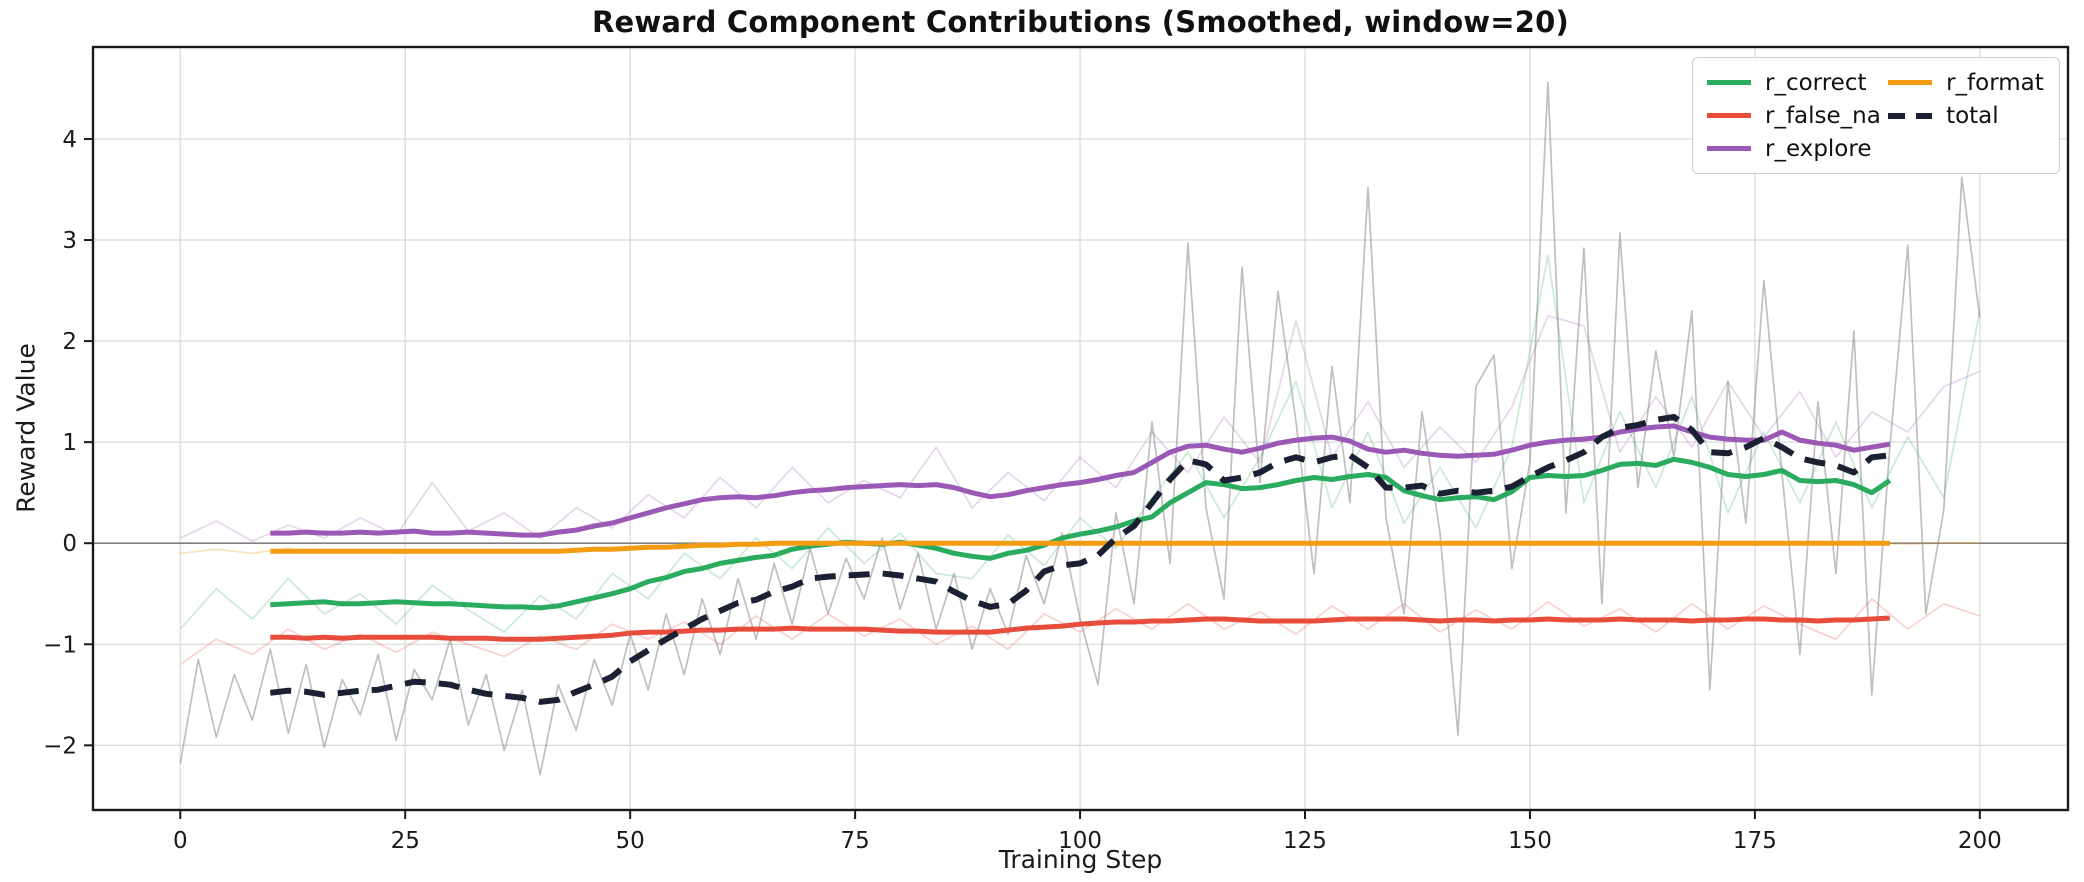  I want to click on x-tick-label: 175, so click(1755, 841).